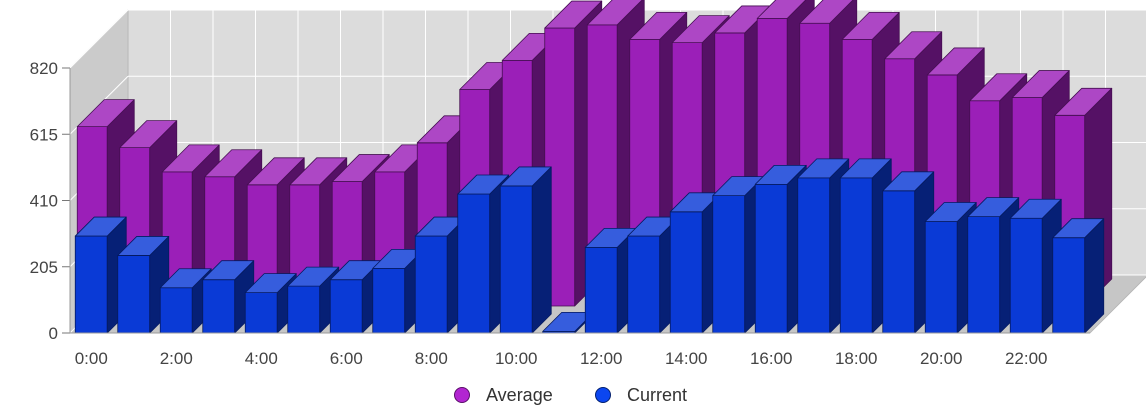  I want to click on y-tick-label: 205, so click(44, 267).